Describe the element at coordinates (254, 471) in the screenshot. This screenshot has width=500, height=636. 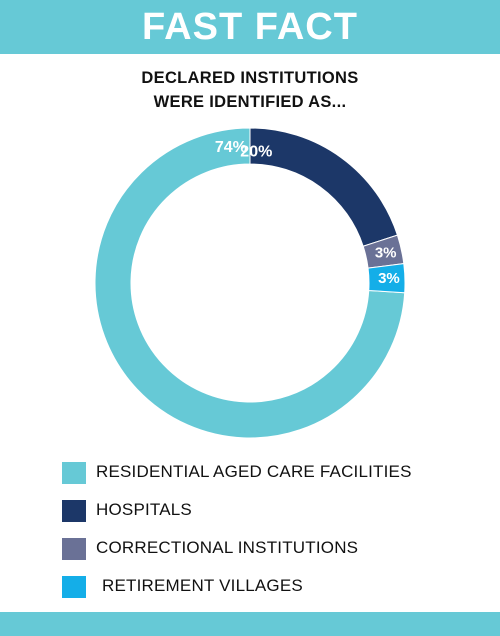
I see `legend-label-residential: RESIDENTIAL AGED CARE FACILITIES` at that location.